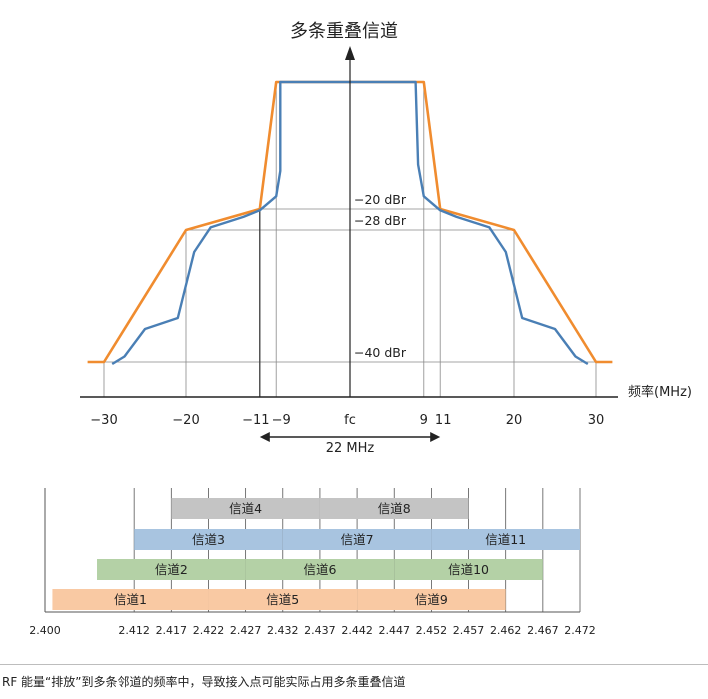  What do you see at coordinates (350, 53) in the screenshot?
I see `center-axis-arrow` at bounding box center [350, 53].